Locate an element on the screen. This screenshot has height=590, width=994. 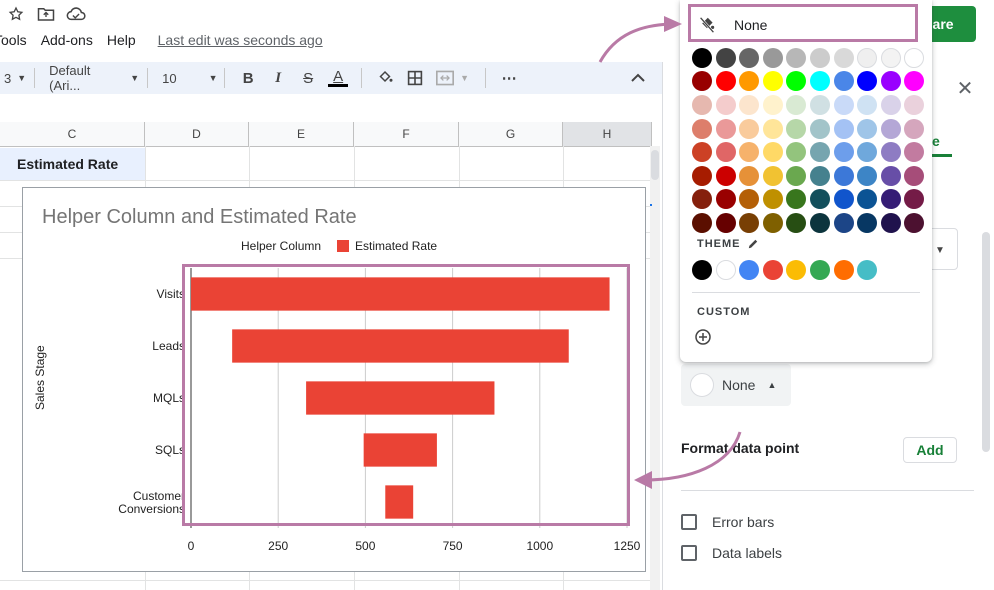
palette-none-option: None is located at coordinates (806, 25).